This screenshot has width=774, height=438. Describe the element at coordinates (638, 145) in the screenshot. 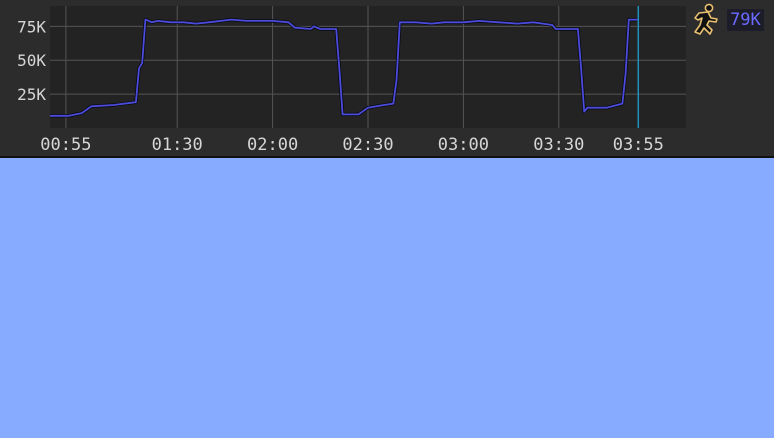

I see `x-tick-label: 03:55` at that location.